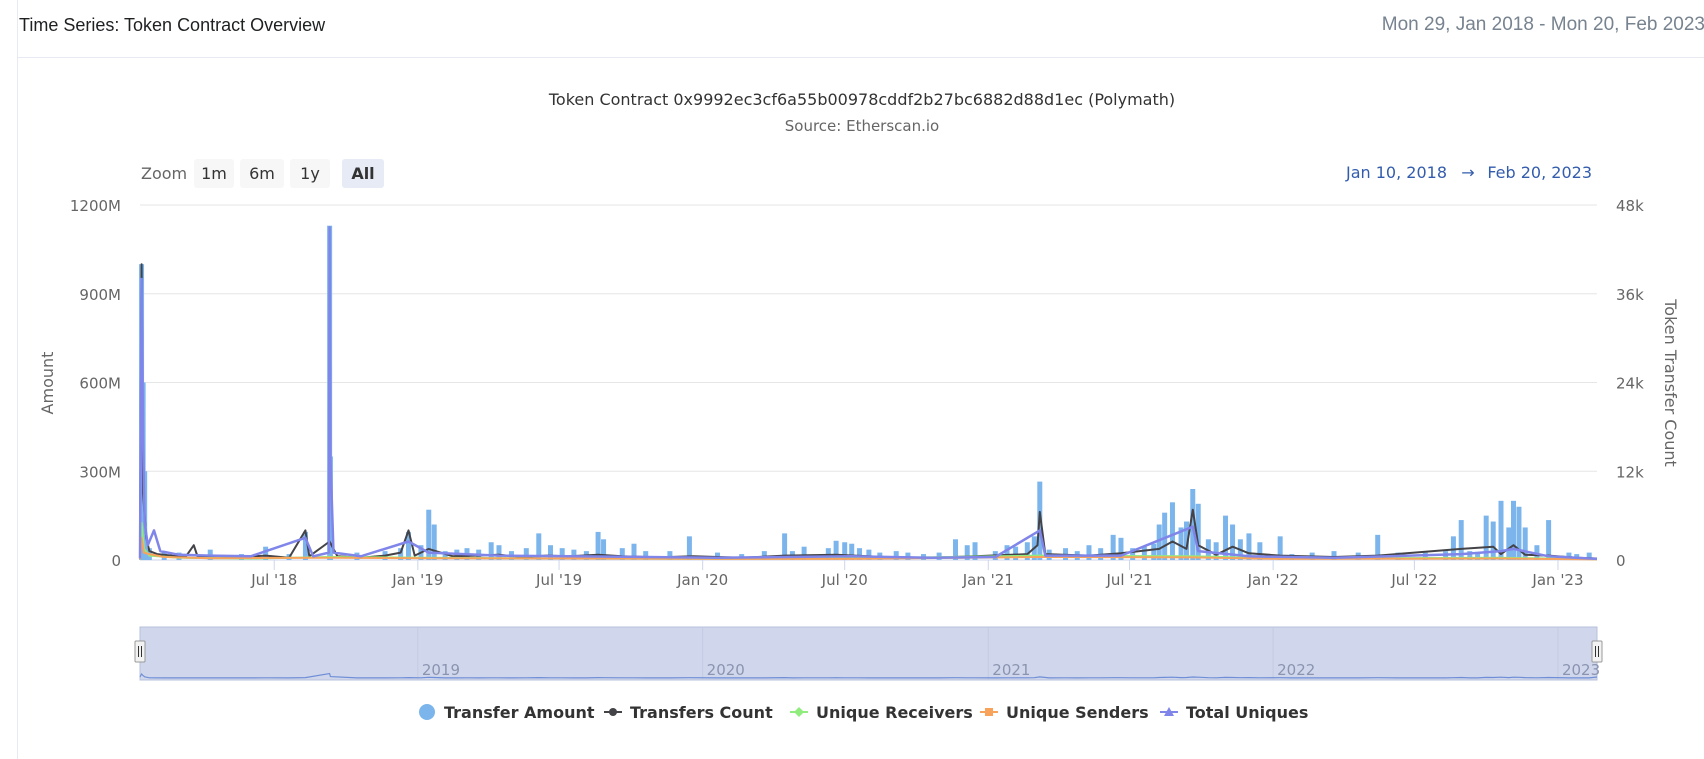  What do you see at coordinates (1064, 712) in the screenshot?
I see `legend-item-unique-senders: Unique Senders` at bounding box center [1064, 712].